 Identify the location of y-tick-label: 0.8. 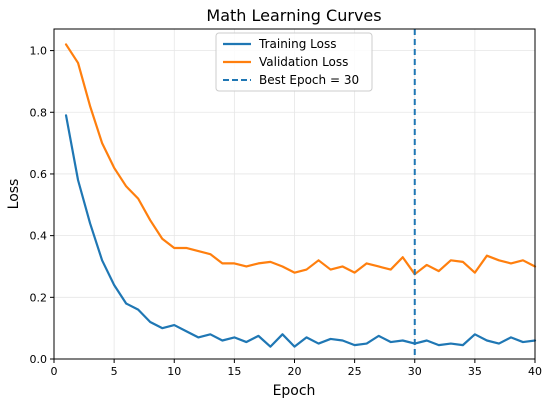
(39, 112).